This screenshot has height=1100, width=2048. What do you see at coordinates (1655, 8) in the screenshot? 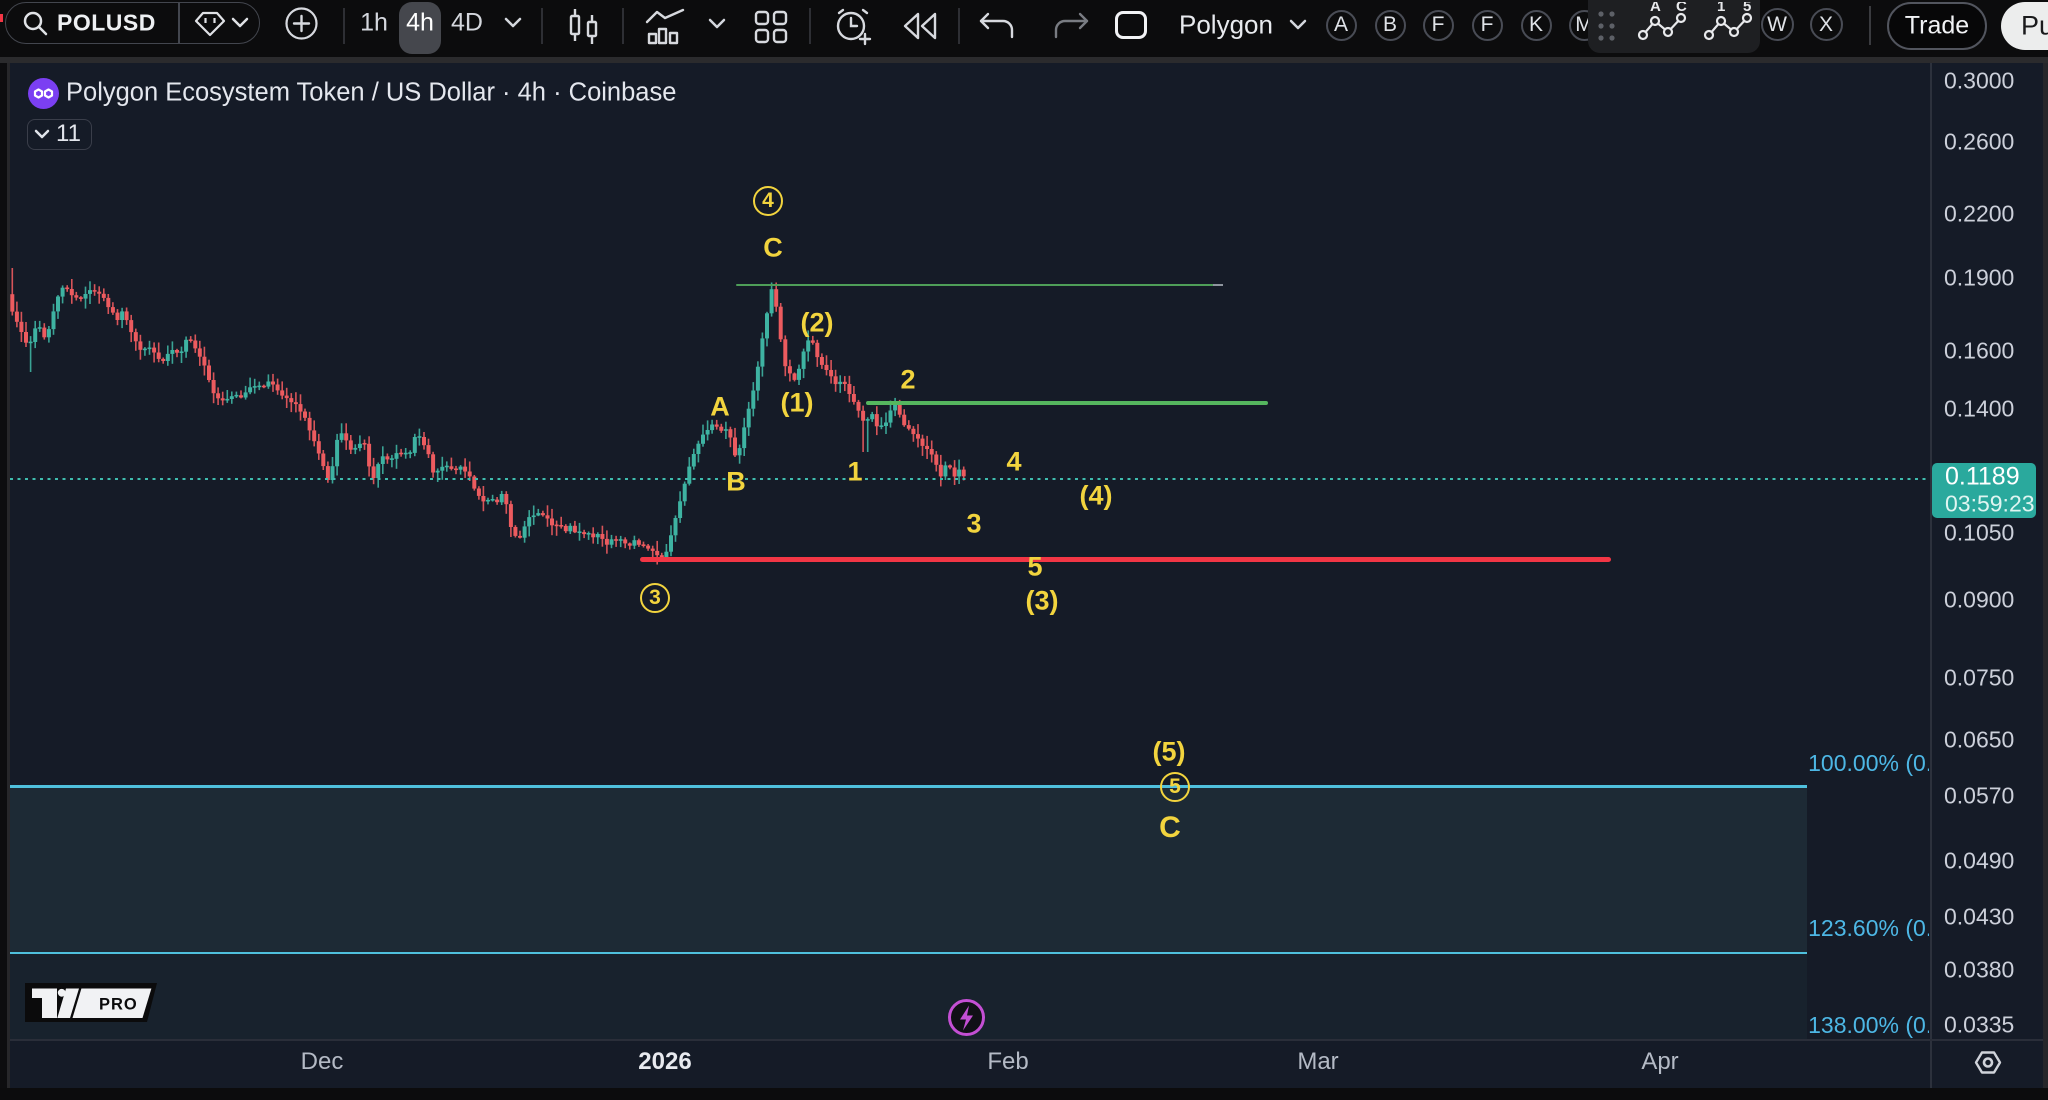
I see `svg-text: A` at bounding box center [1655, 8].